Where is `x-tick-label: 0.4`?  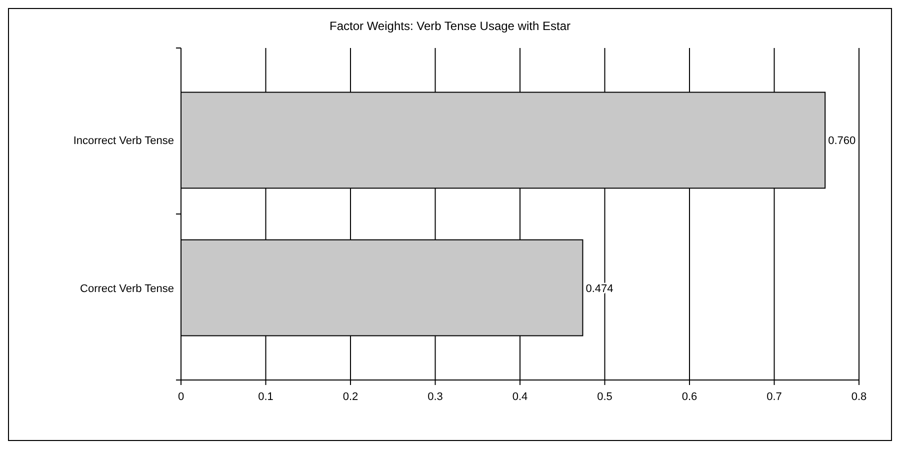
x-tick-label: 0.4 is located at coordinates (520, 397).